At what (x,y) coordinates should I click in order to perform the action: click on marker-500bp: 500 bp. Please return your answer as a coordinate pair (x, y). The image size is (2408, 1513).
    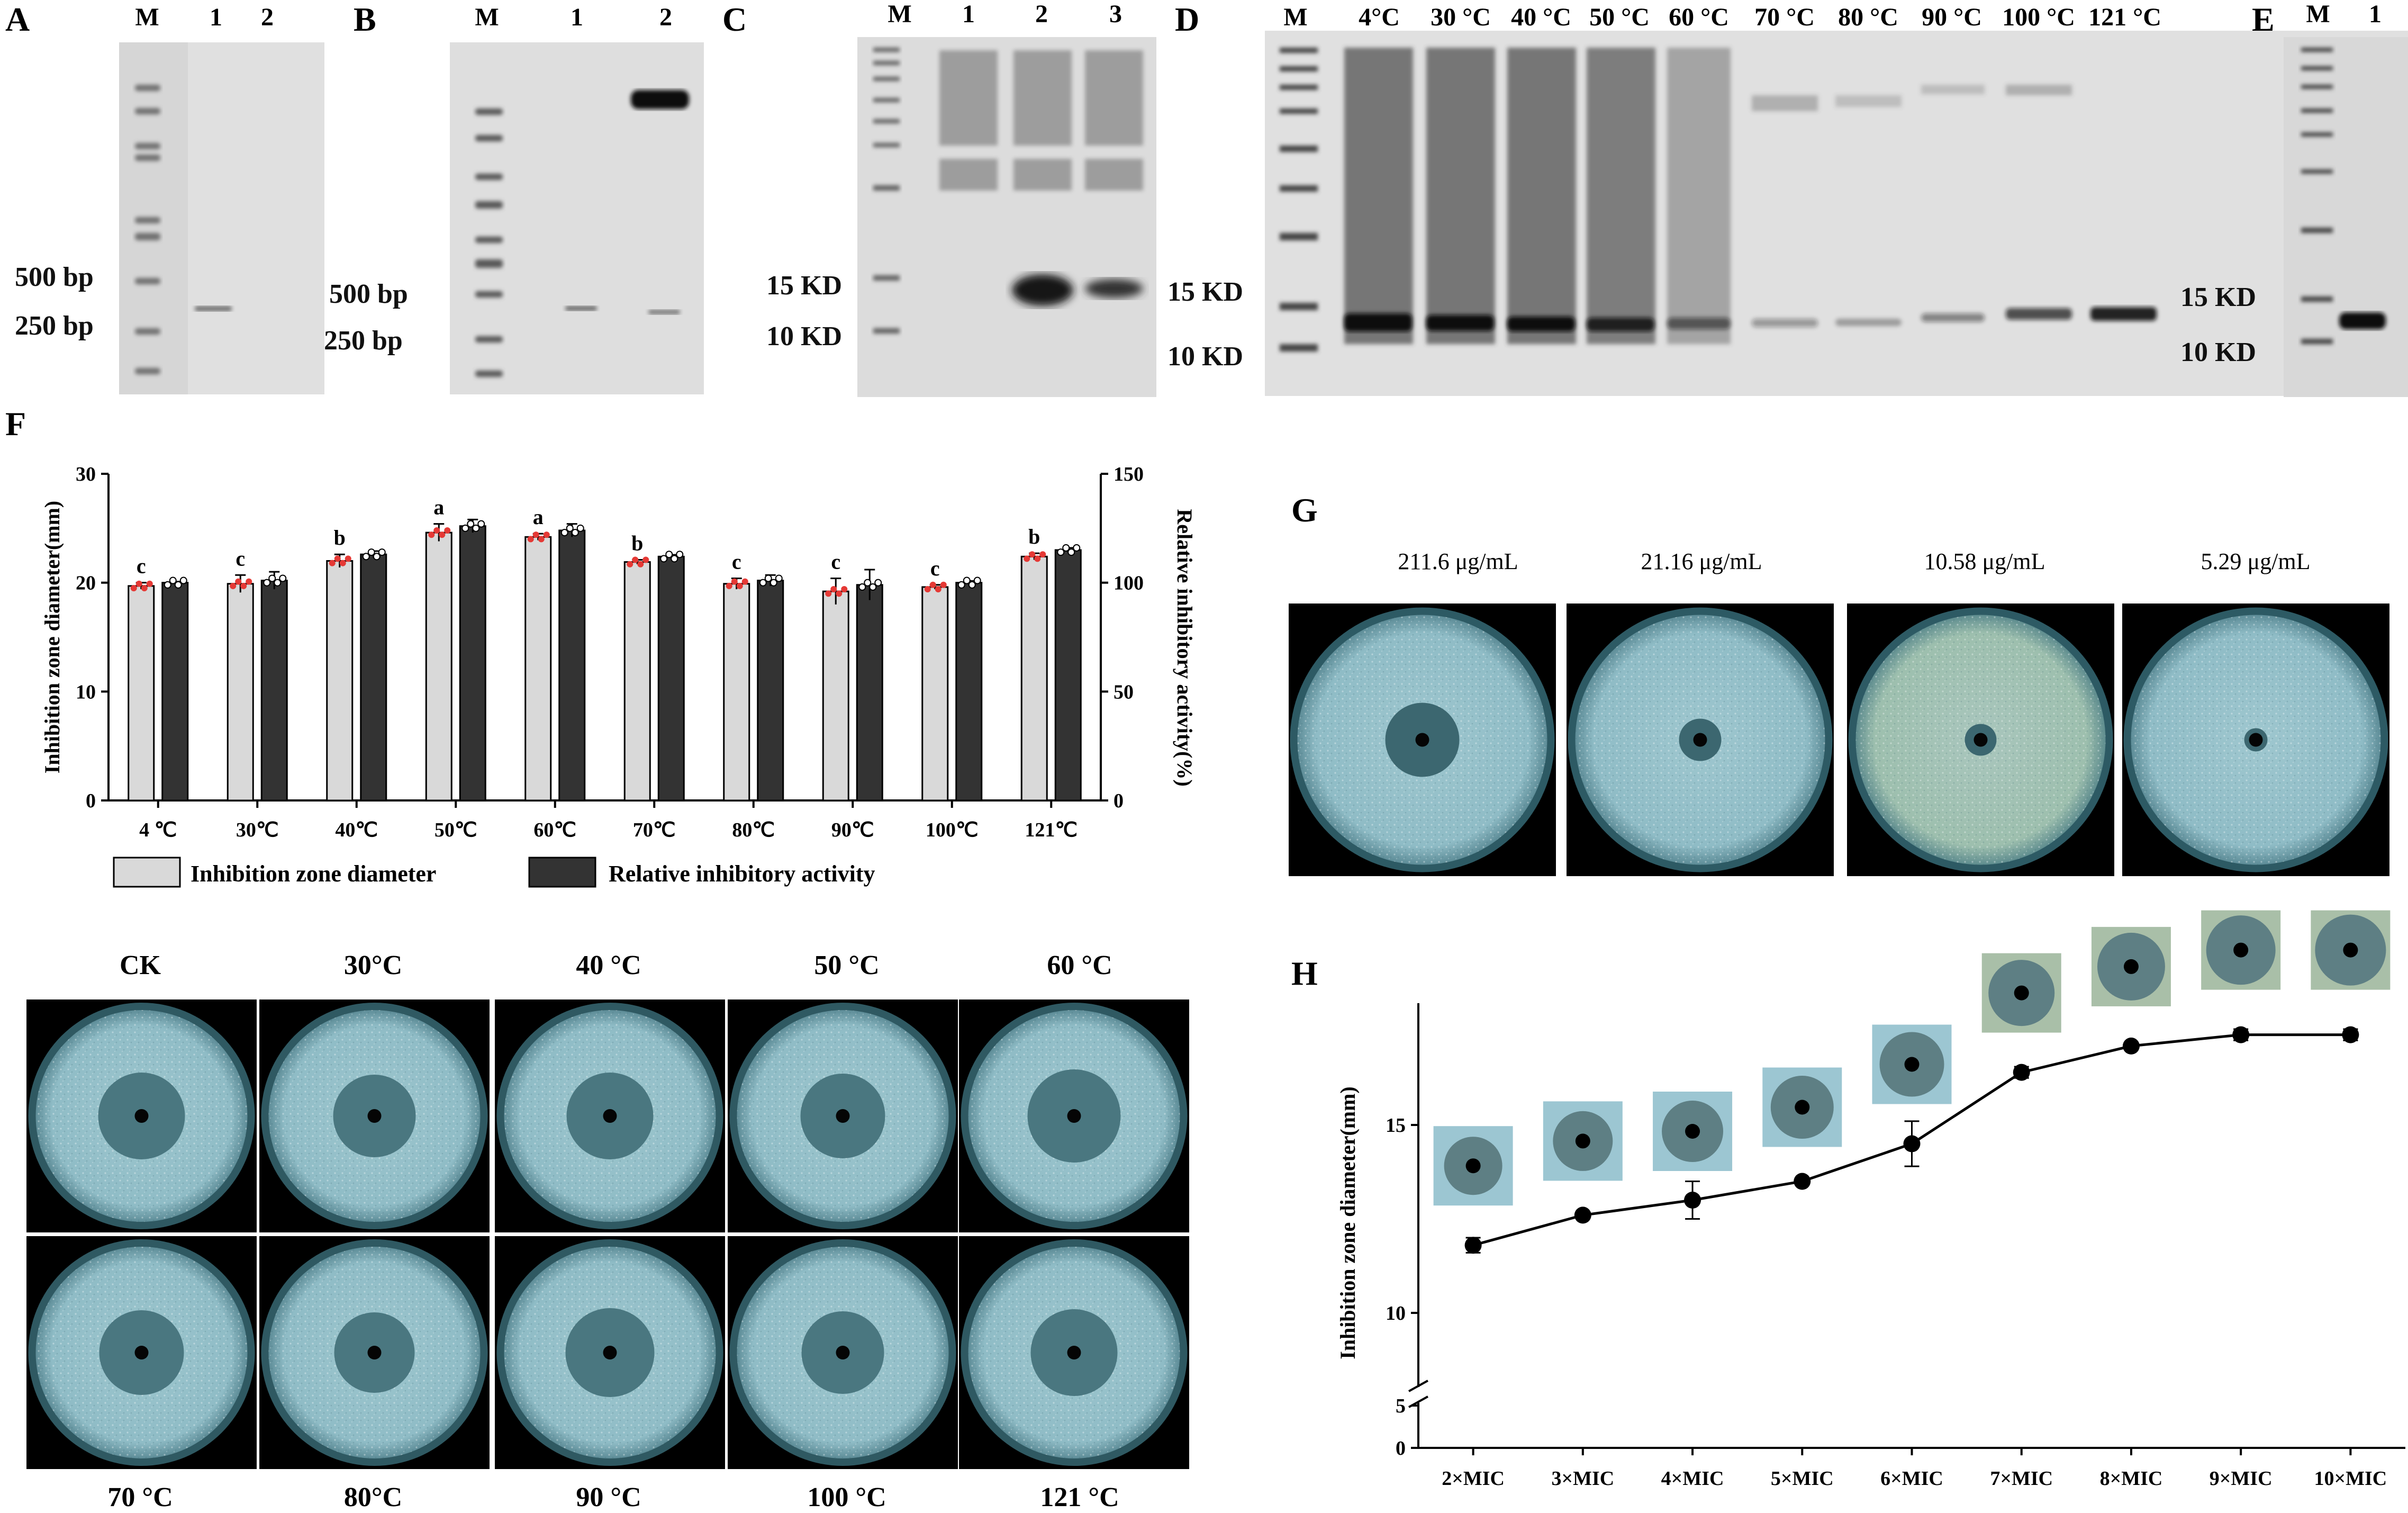
    Looking at the image, I should click on (369, 294).